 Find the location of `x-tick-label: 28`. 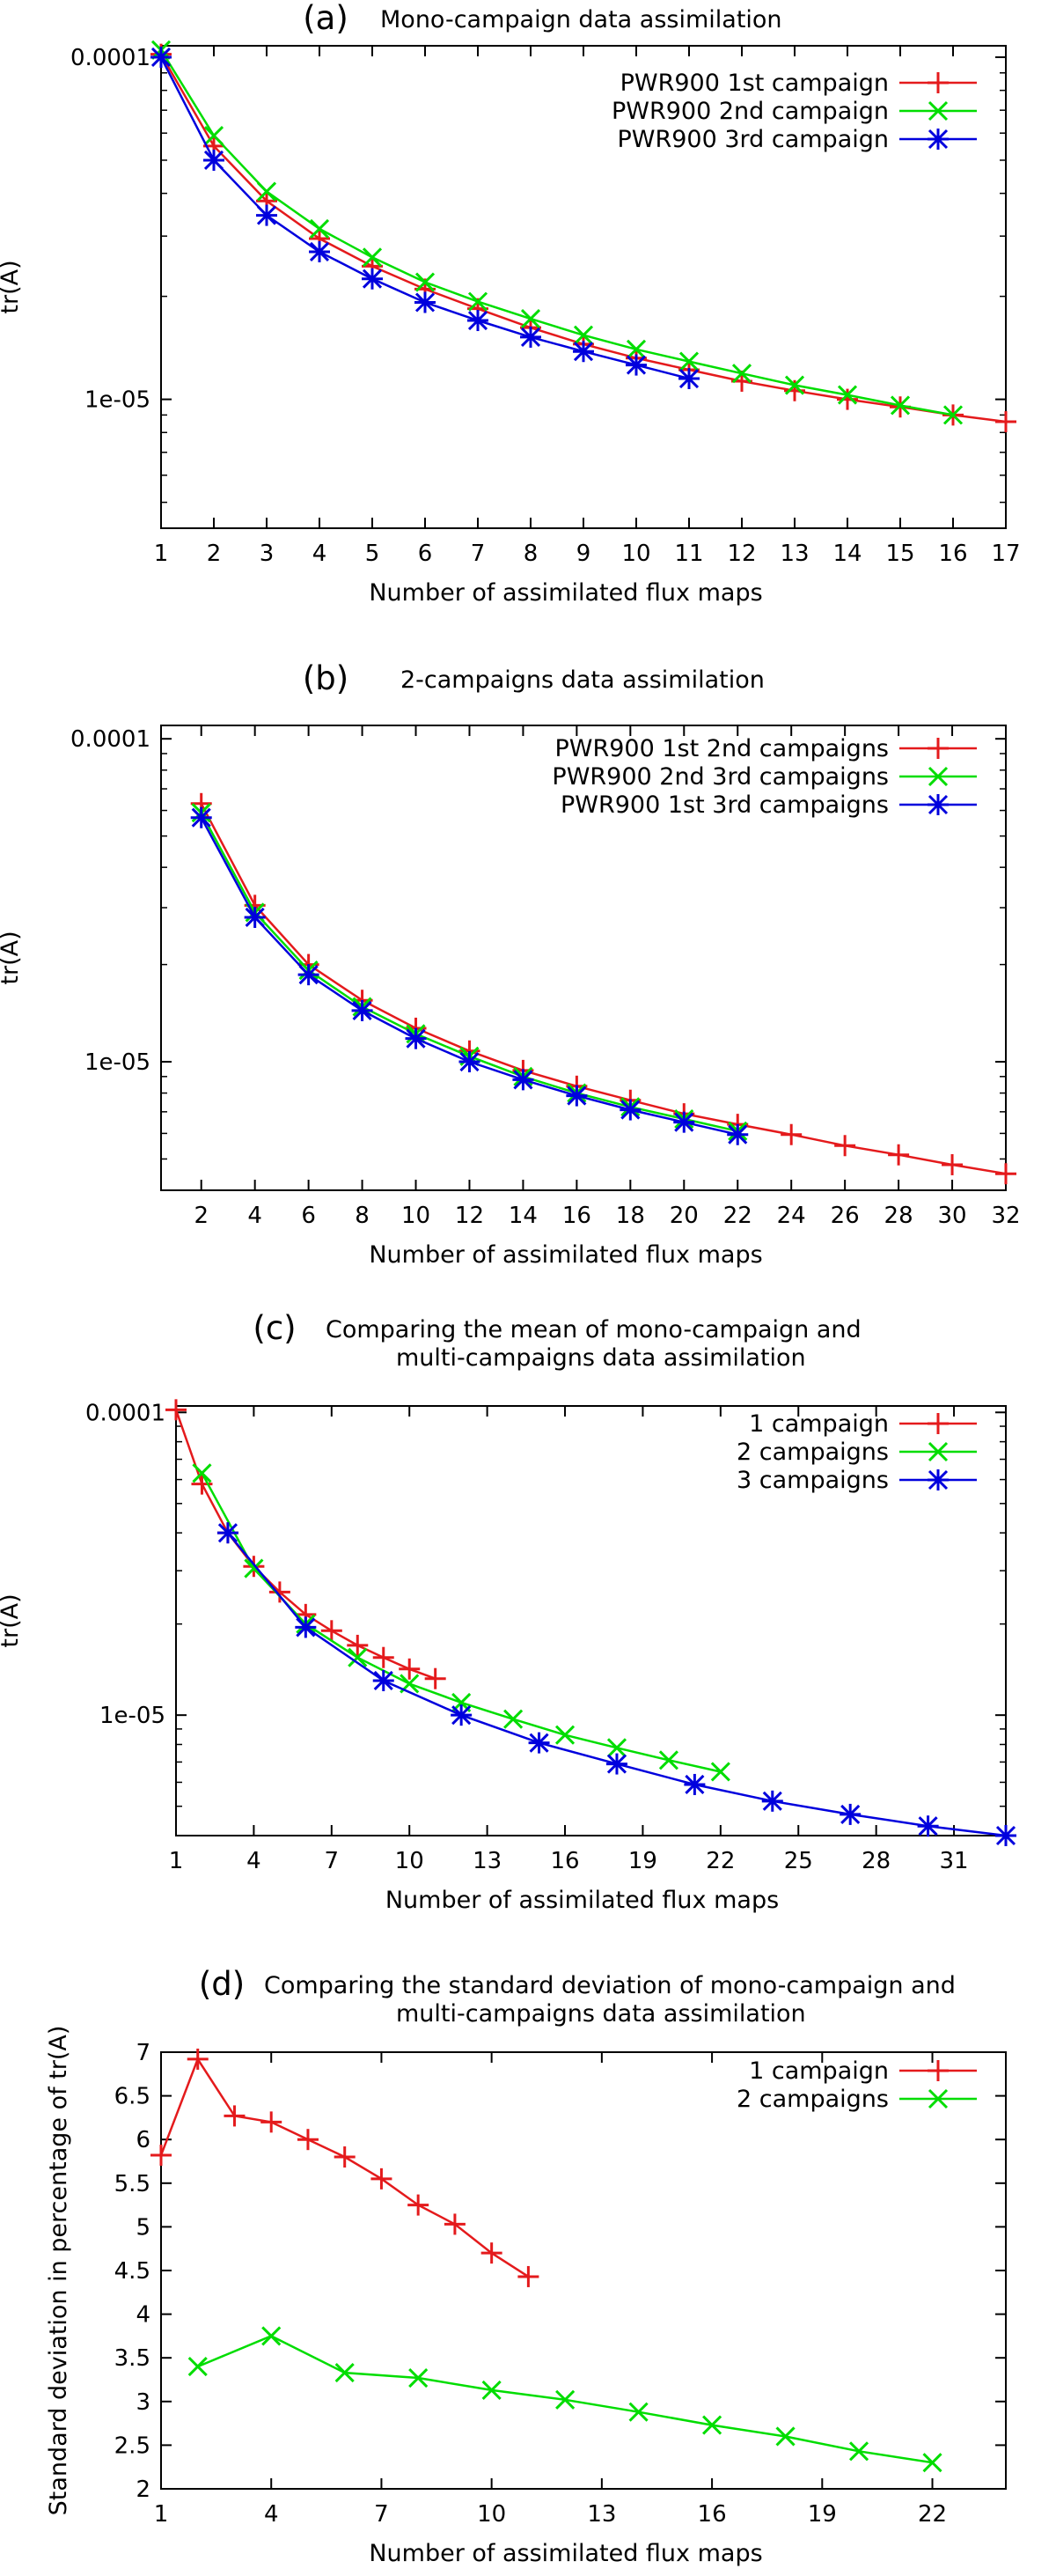

x-tick-label: 28 is located at coordinates (877, 1861).